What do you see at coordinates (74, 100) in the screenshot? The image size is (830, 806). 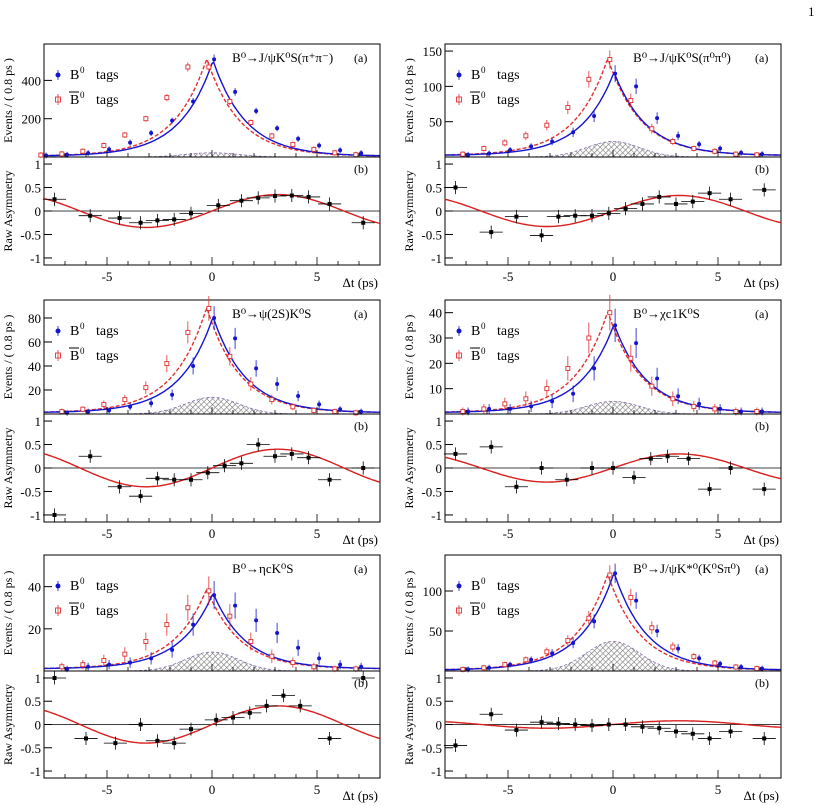 I see `legend-b0bar-label: B` at bounding box center [74, 100].